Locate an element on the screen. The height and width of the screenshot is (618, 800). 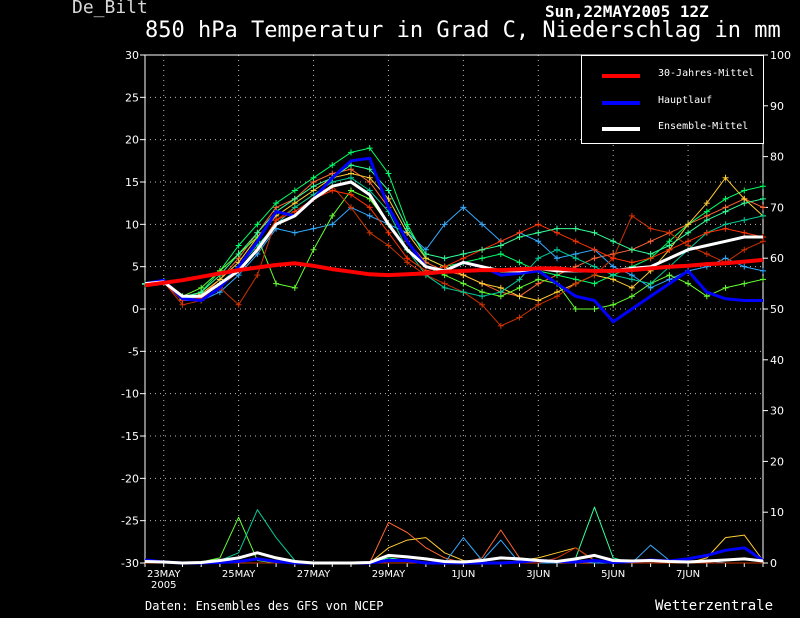
y-left-tick-label: 0 is located at coordinates (135, 309).